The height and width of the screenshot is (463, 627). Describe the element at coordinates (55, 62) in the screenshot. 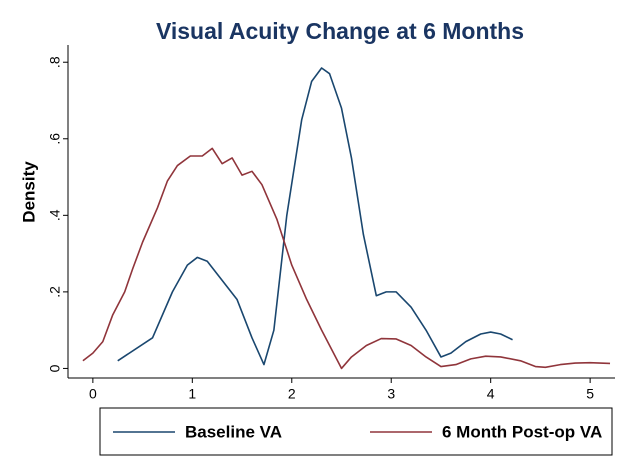

I see `y-tick-label: .8` at that location.